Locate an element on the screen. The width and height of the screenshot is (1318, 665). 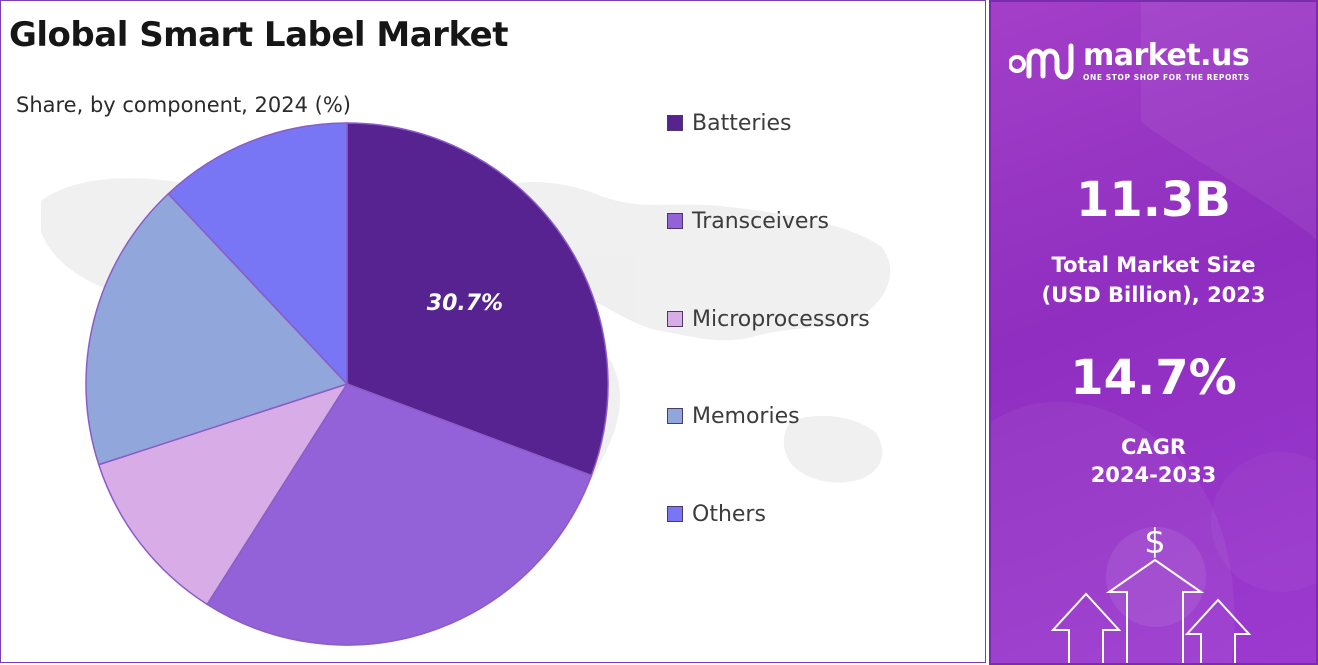
chart-title: Global Smart Label Market is located at coordinates (258, 35).